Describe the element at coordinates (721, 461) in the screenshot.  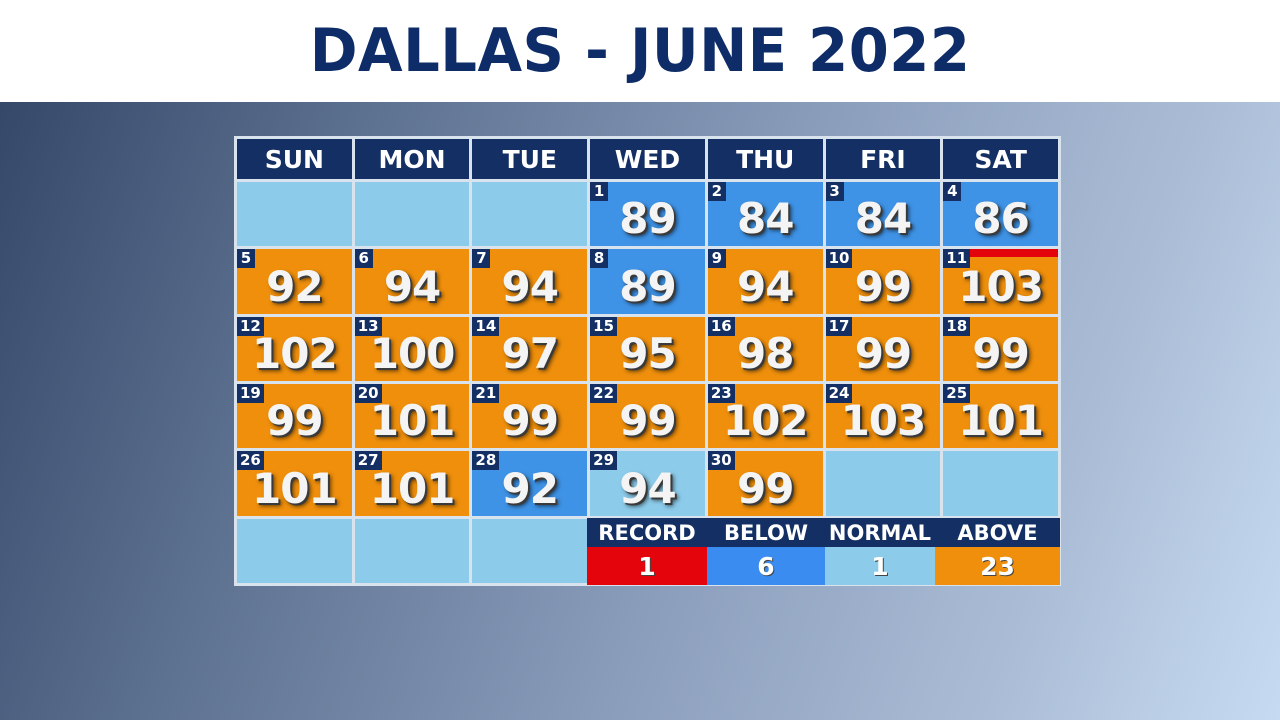
I see `day-number: 30` at that location.